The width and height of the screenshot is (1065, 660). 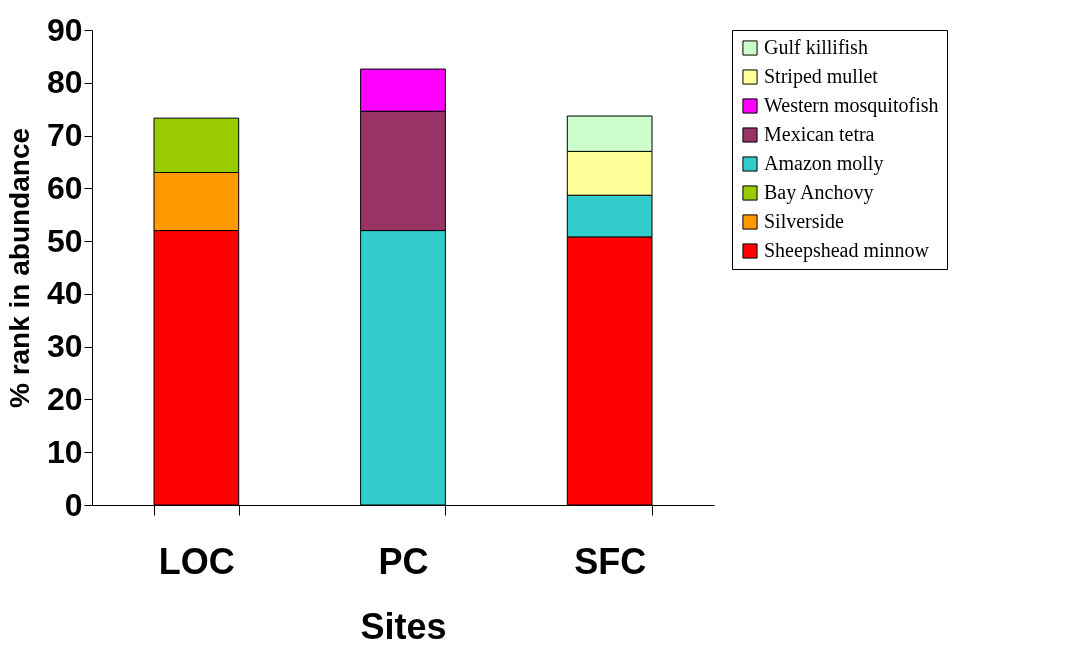 What do you see at coordinates (64, 451) in the screenshot?
I see `y-tick-label: 10` at bounding box center [64, 451].